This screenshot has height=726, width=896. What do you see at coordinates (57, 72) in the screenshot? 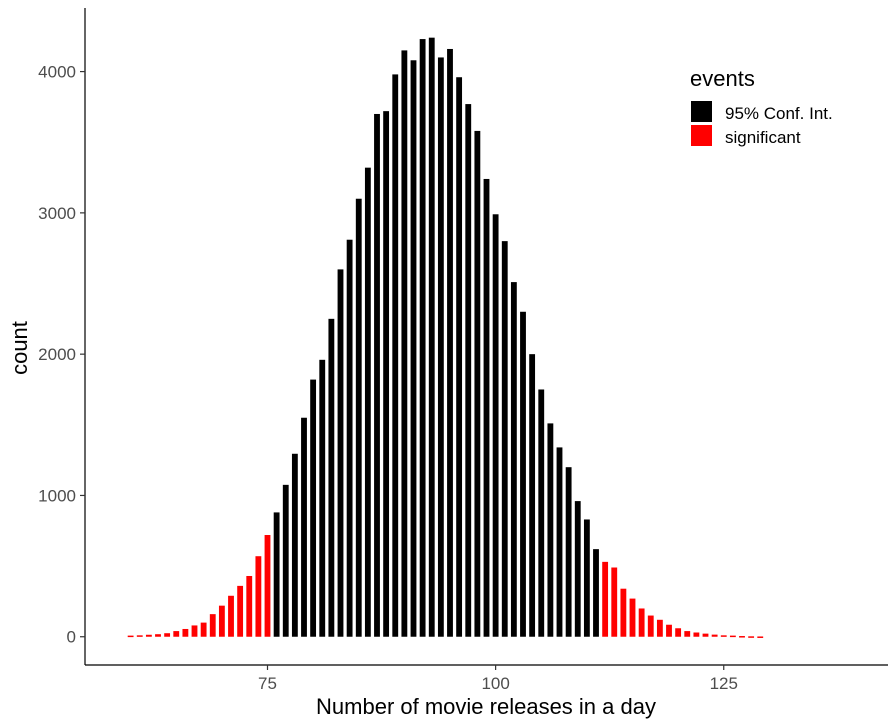
I see `y-tick-label: 4000` at bounding box center [57, 72].